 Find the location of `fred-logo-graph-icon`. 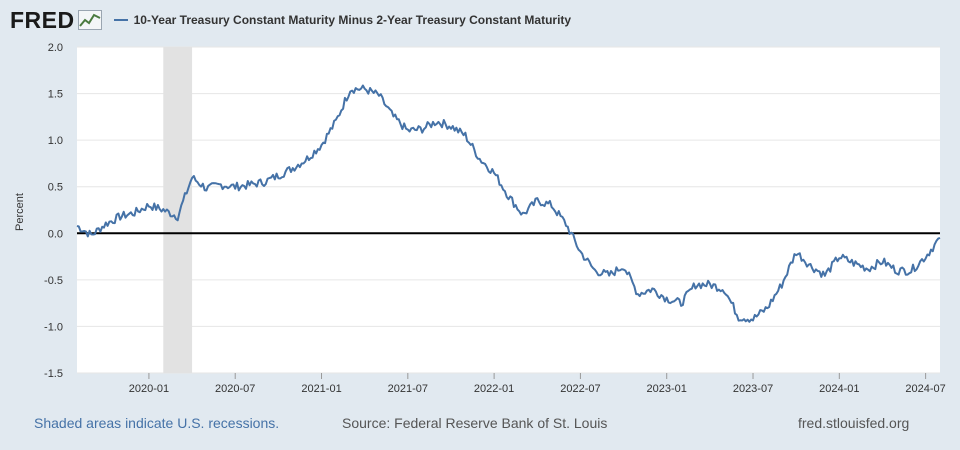

fred-logo-graph-icon is located at coordinates (89, 20).